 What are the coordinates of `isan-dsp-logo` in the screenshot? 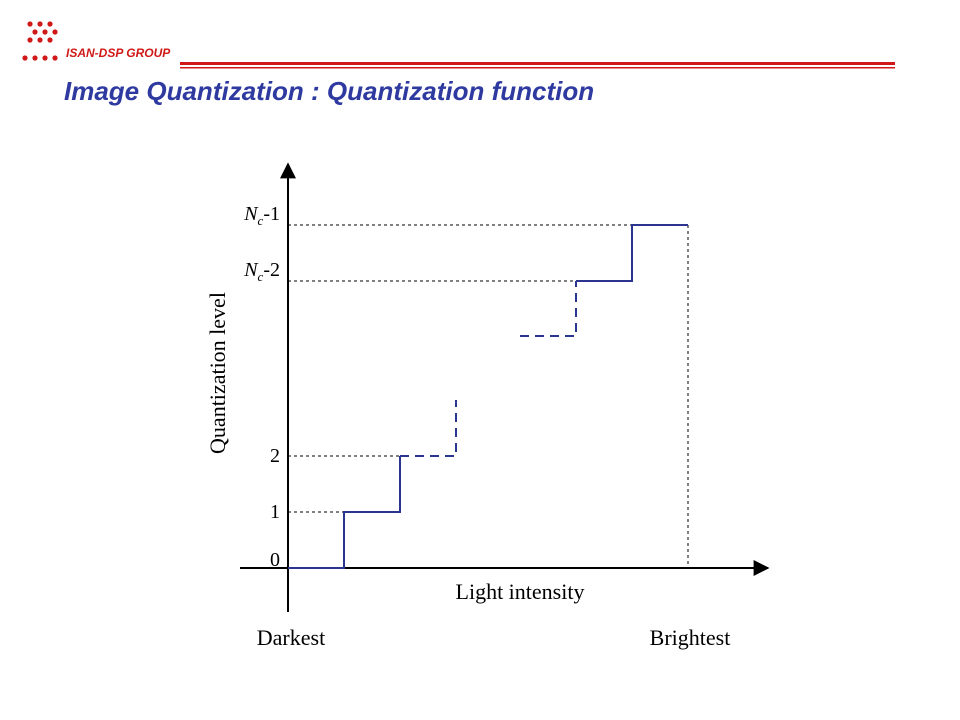 It's located at (40, 41).